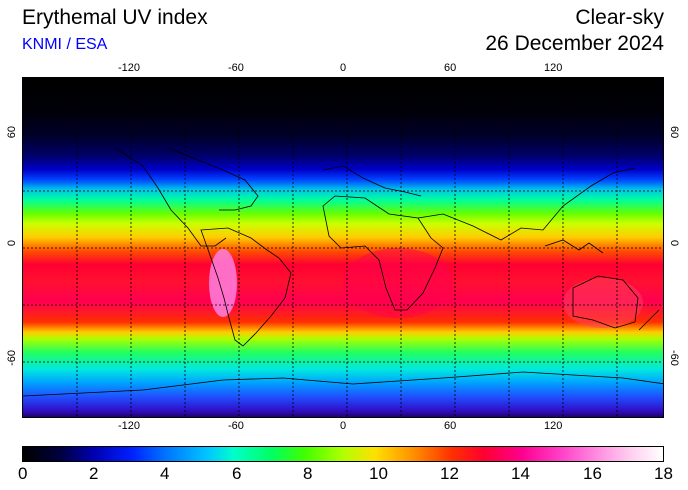 This screenshot has height=490, width=688. Describe the element at coordinates (398, 283) in the screenshot. I see `africa-hotspot` at that location.